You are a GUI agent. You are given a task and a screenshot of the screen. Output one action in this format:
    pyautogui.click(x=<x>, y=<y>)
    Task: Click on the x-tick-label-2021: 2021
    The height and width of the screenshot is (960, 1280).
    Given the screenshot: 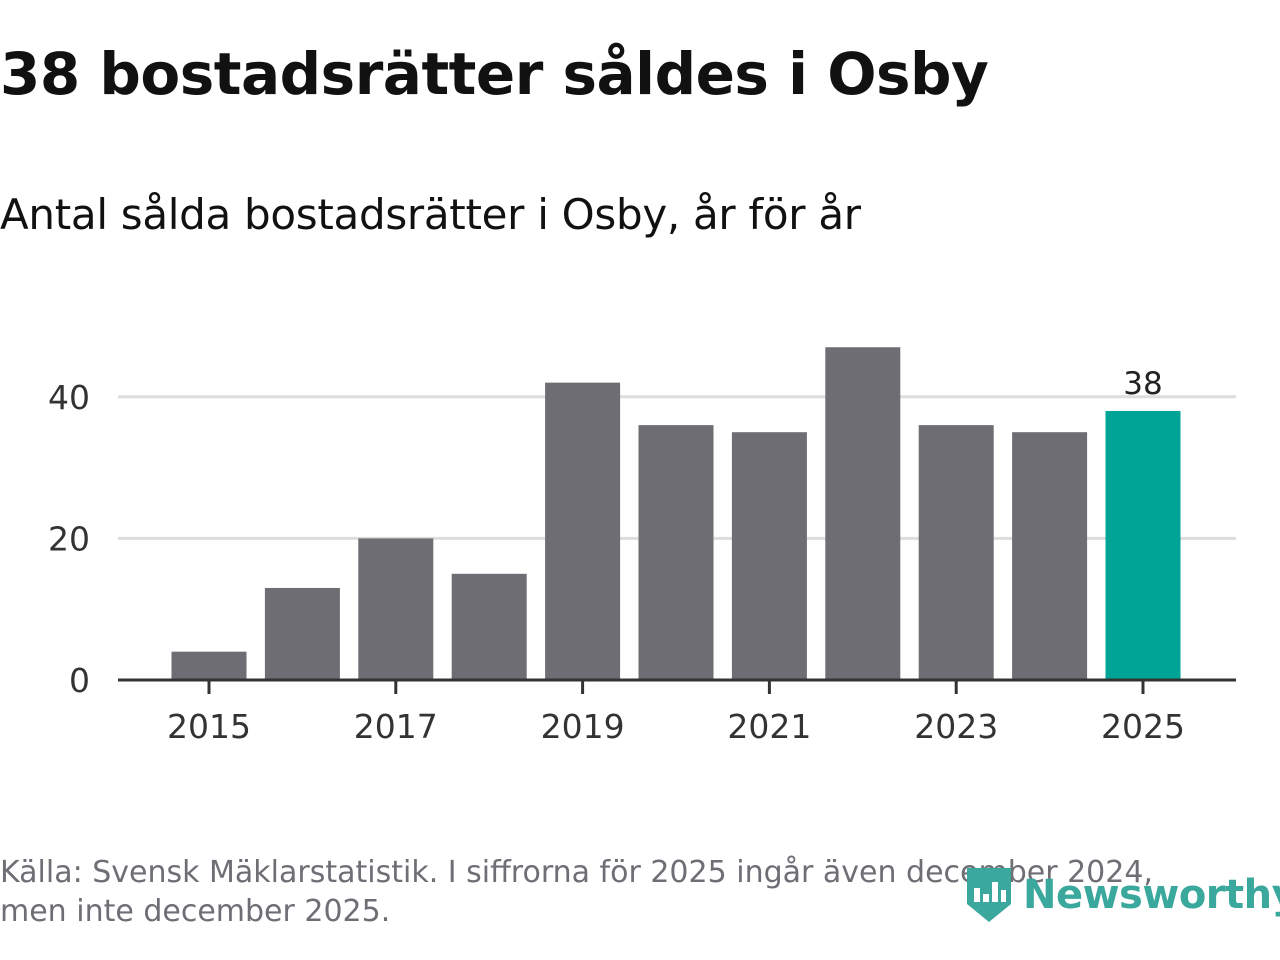 What is the action you would take?
    pyautogui.click(x=769, y=726)
    